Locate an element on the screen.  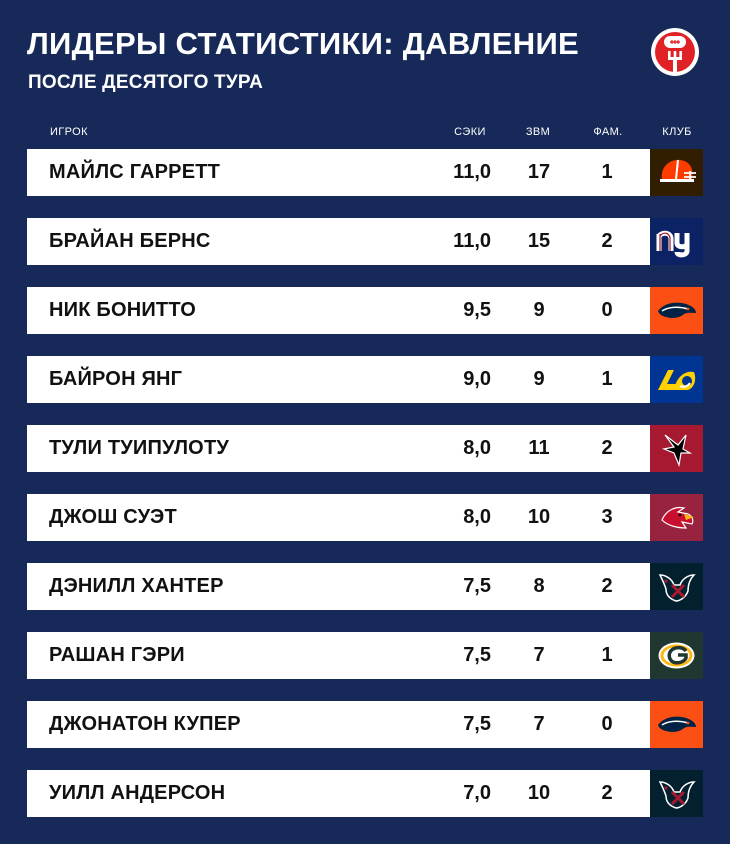
player-name: БРАЙАН БЕРНС is located at coordinates (130, 241).